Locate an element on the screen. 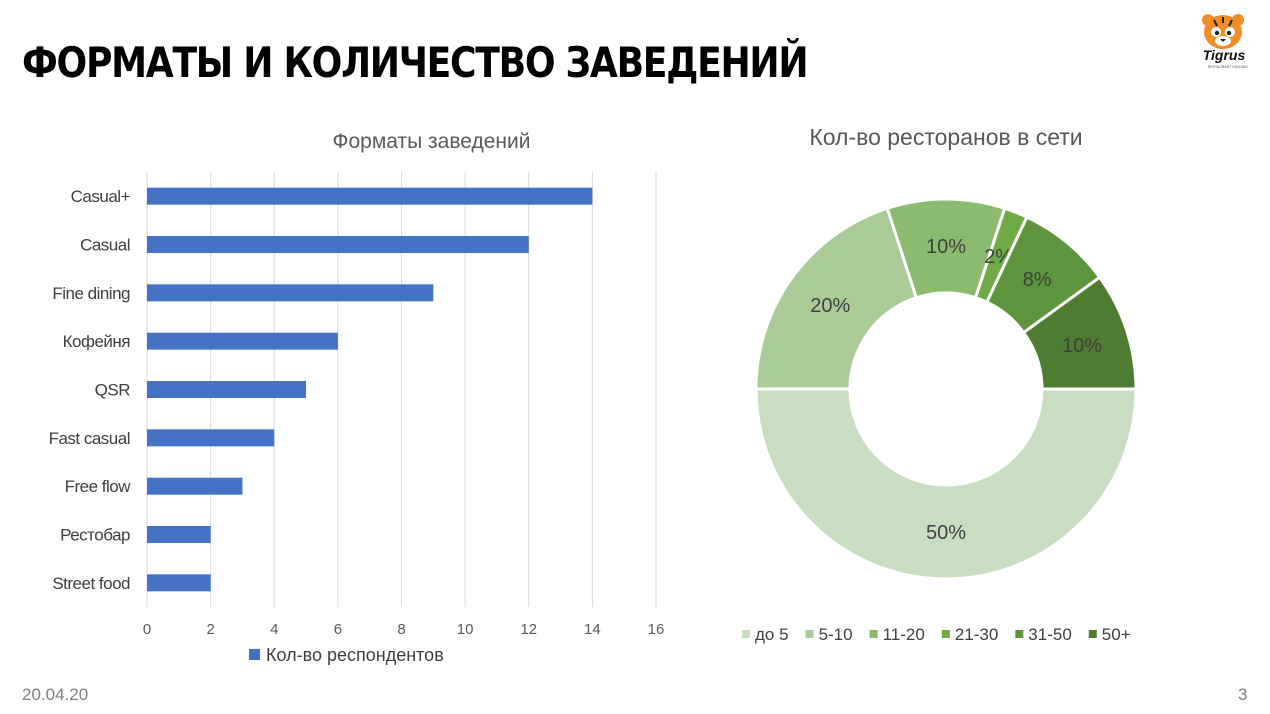 Image resolution: width=1270 pixels, height=714 pixels. x-tick-label: 16 is located at coordinates (656, 629).